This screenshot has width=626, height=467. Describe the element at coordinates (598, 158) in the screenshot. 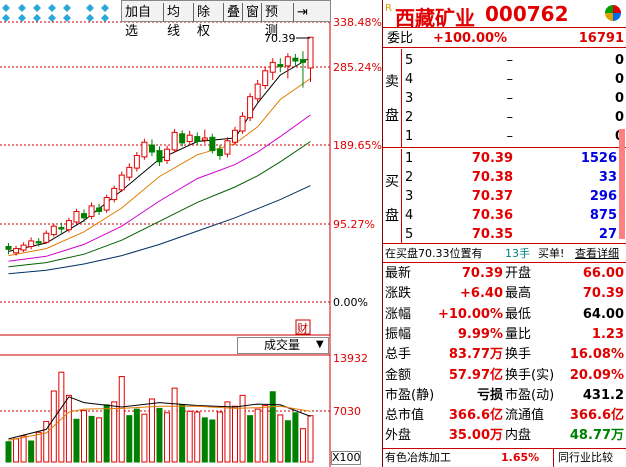

I see `buy-volume: 1526` at that location.